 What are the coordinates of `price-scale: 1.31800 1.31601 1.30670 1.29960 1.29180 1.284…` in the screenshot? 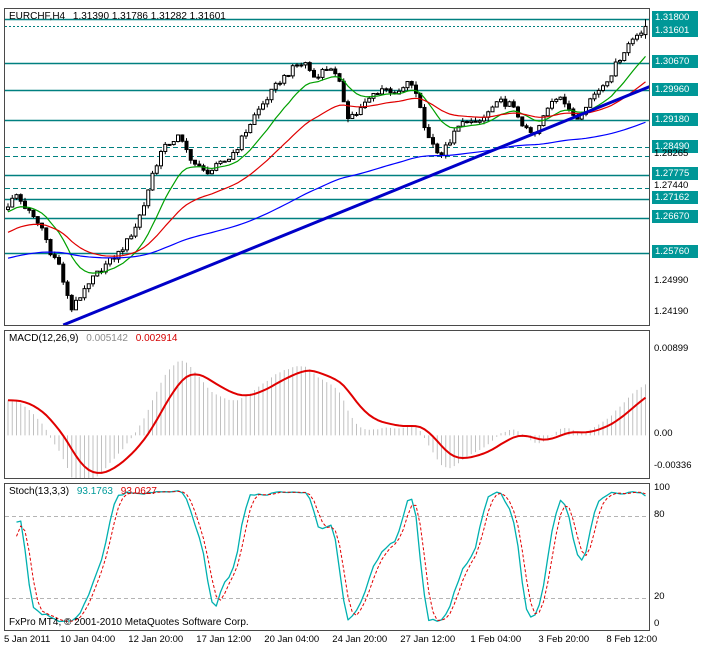 It's located at (681, 167).